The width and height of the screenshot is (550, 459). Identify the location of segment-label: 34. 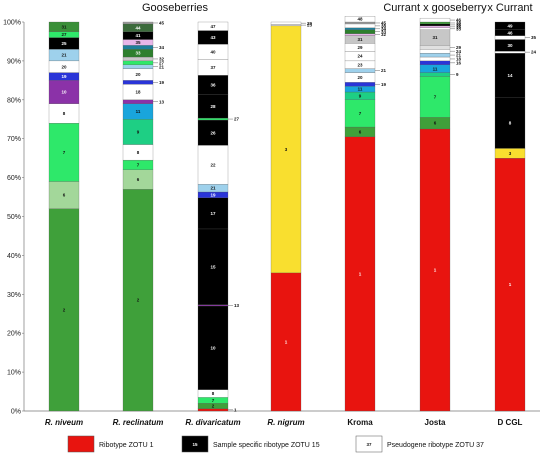
(384, 28).